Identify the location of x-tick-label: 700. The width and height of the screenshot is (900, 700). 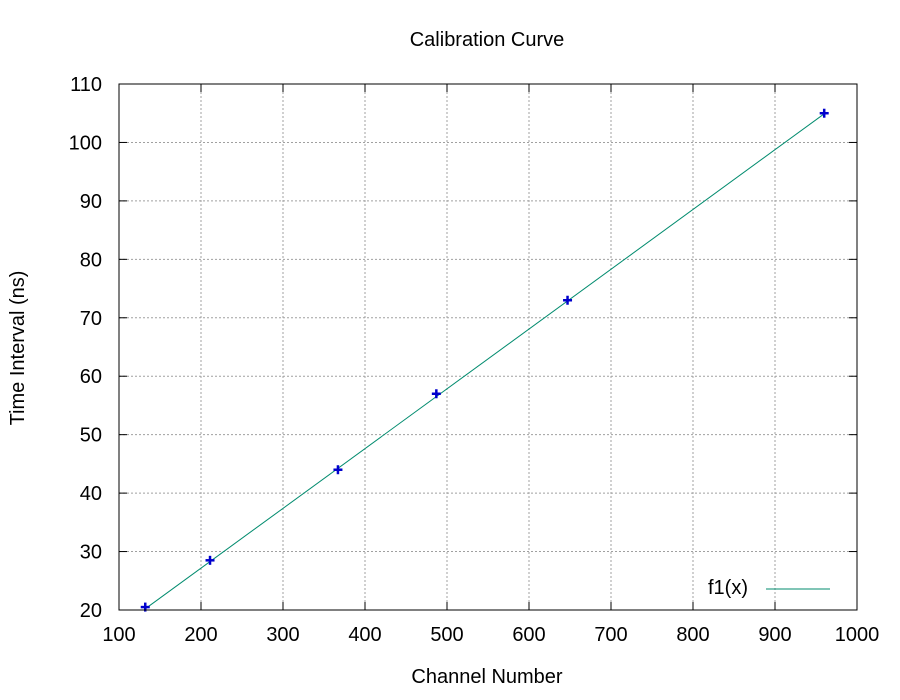
(610, 635).